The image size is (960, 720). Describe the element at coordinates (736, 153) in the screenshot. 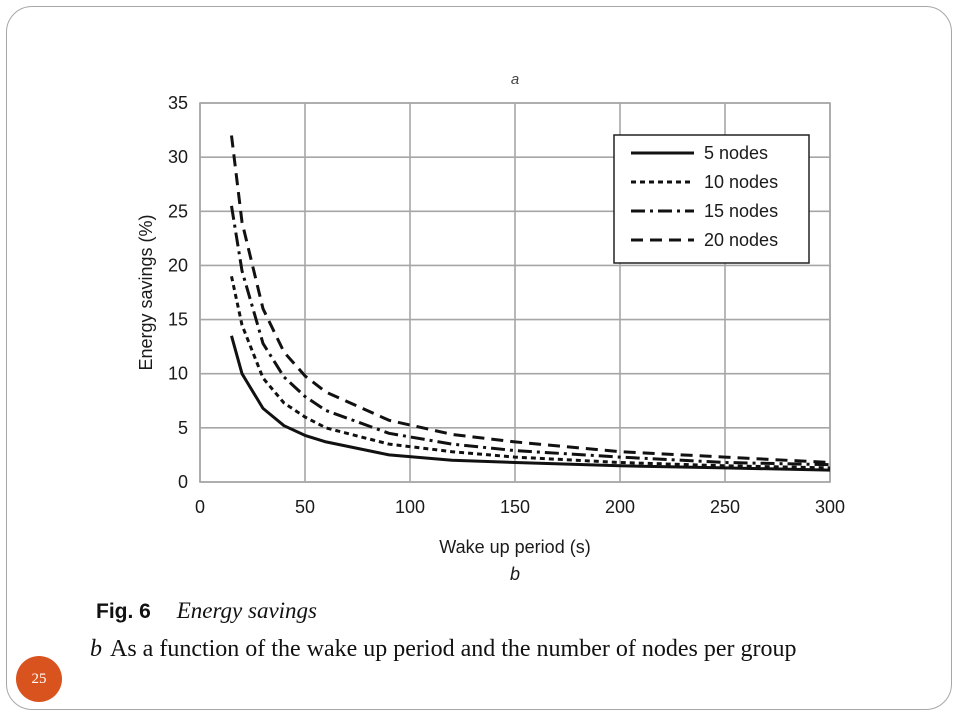

I see `legend-label: 5 nodes` at that location.